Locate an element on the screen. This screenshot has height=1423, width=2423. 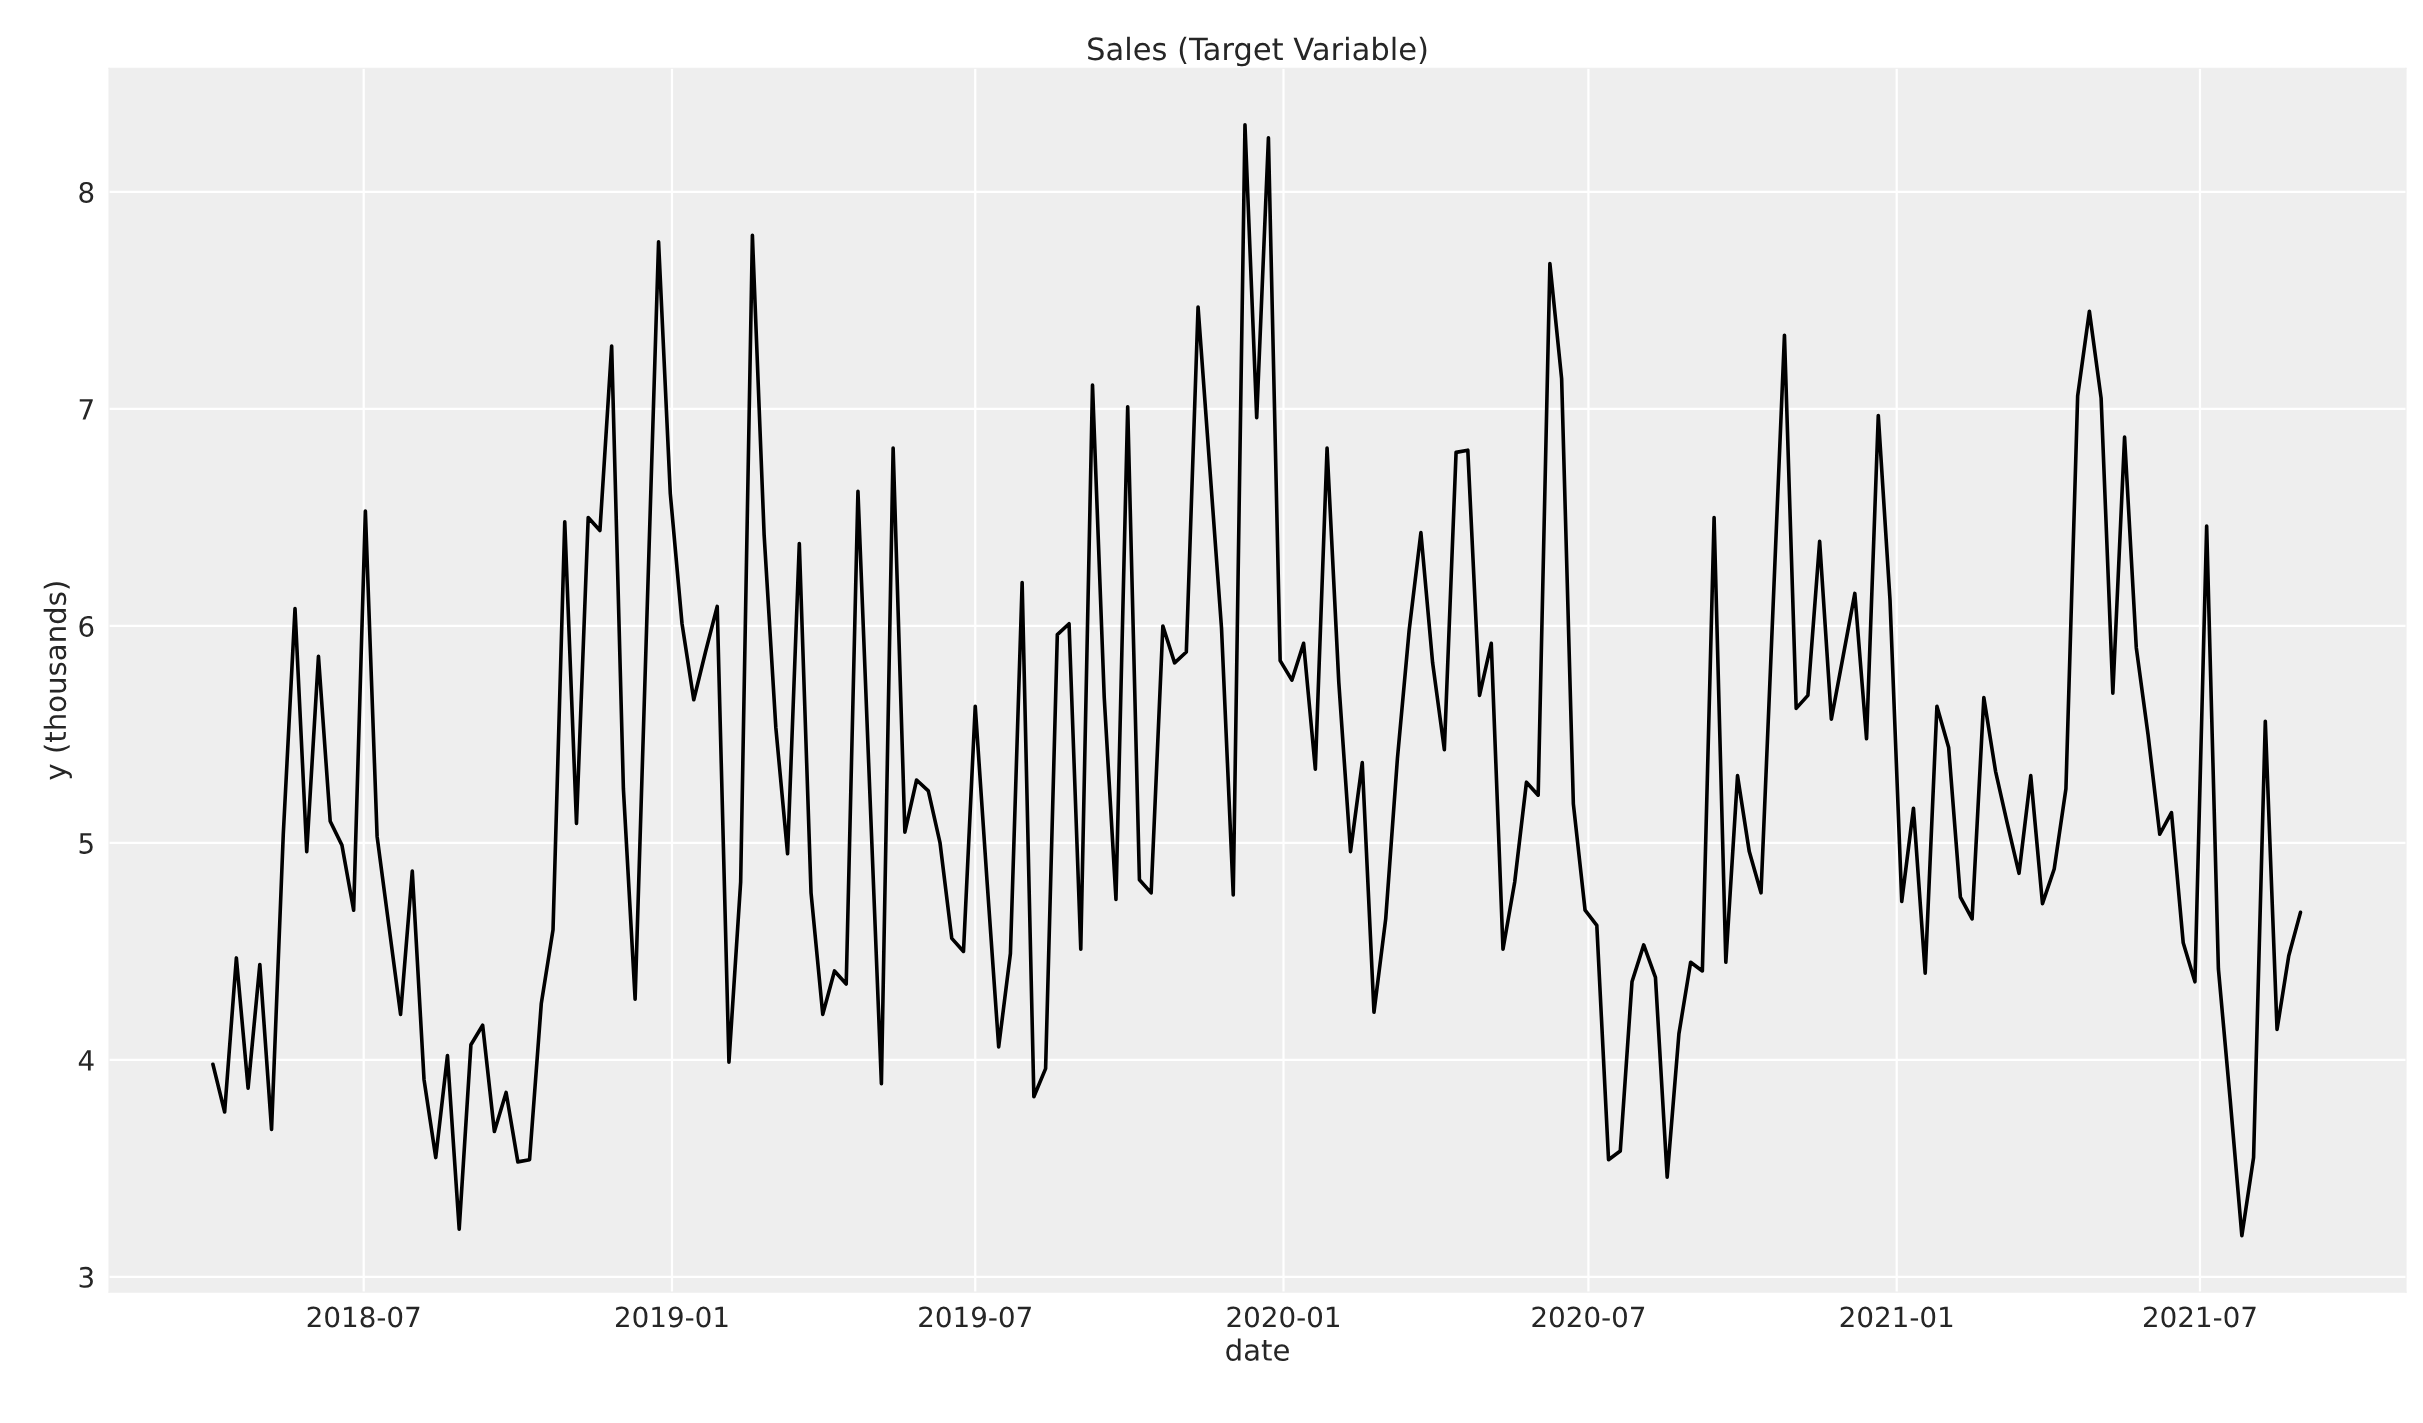
chart-title: Sales (Target Variable) is located at coordinates (1257, 51).